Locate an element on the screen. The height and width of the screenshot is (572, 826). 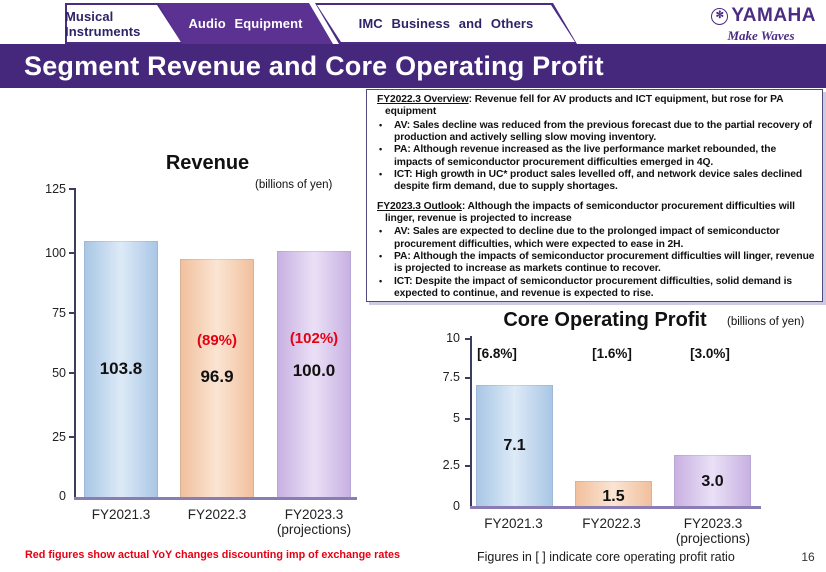
y-tick: 50 is located at coordinates (59, 373).